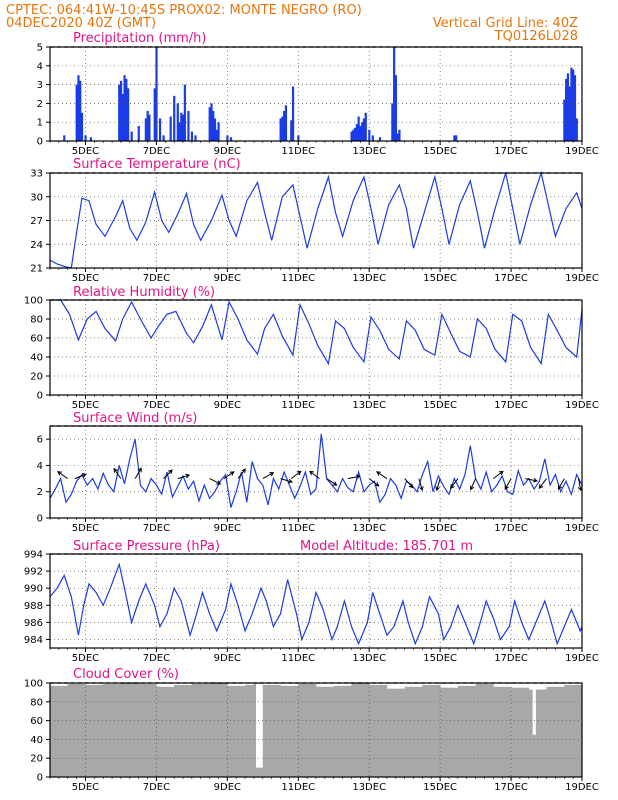 The width and height of the screenshot is (618, 800). What do you see at coordinates (139, 38) in the screenshot?
I see `panel-title: Precipitation (mm/h)` at bounding box center [139, 38].